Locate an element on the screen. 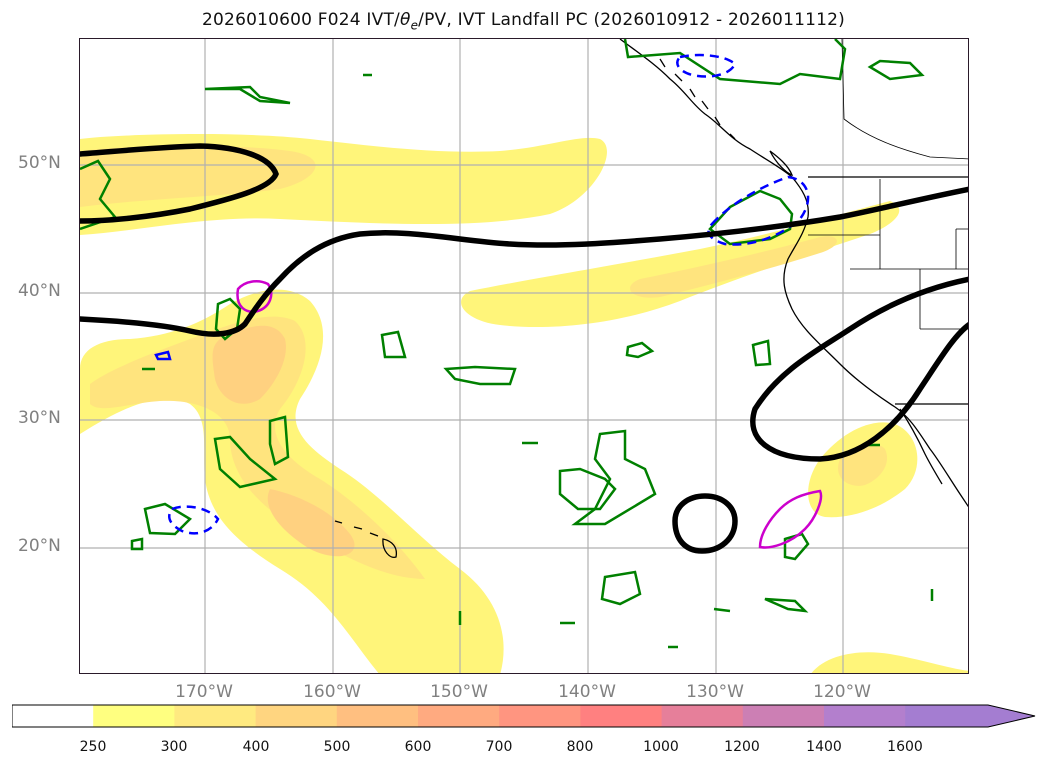 This screenshot has width=1047, height=767. lat-label-50n: 50°N is located at coordinates (39, 163).